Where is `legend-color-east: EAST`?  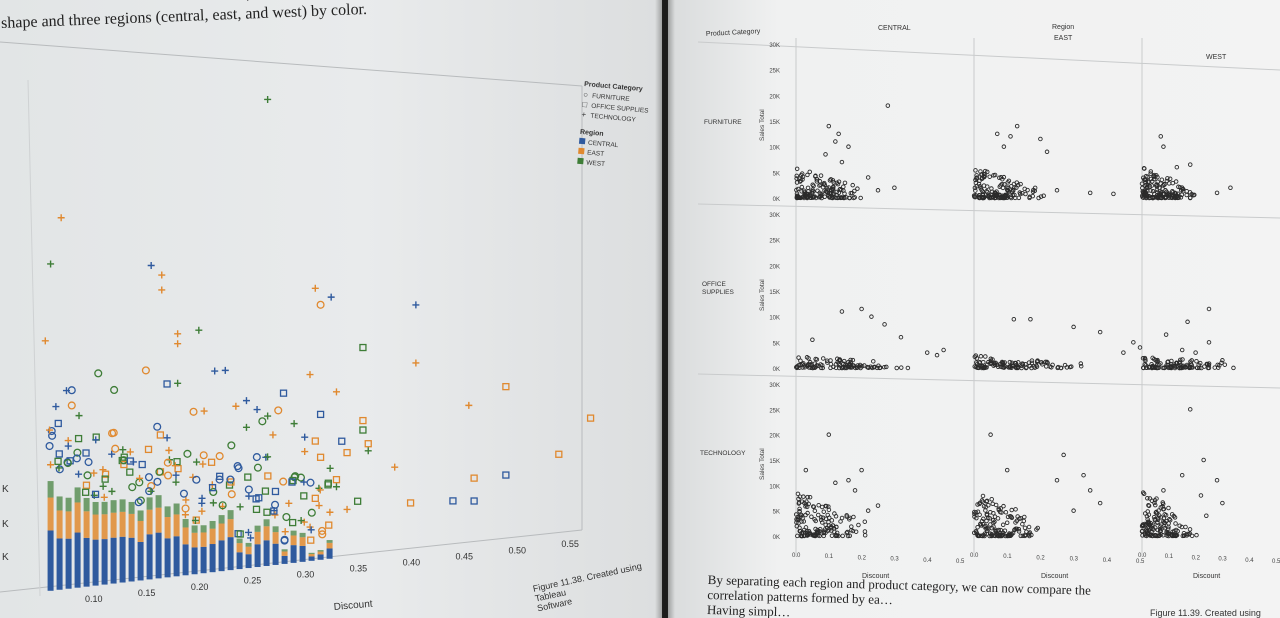
legend-color-east: EAST is located at coordinates (596, 154).